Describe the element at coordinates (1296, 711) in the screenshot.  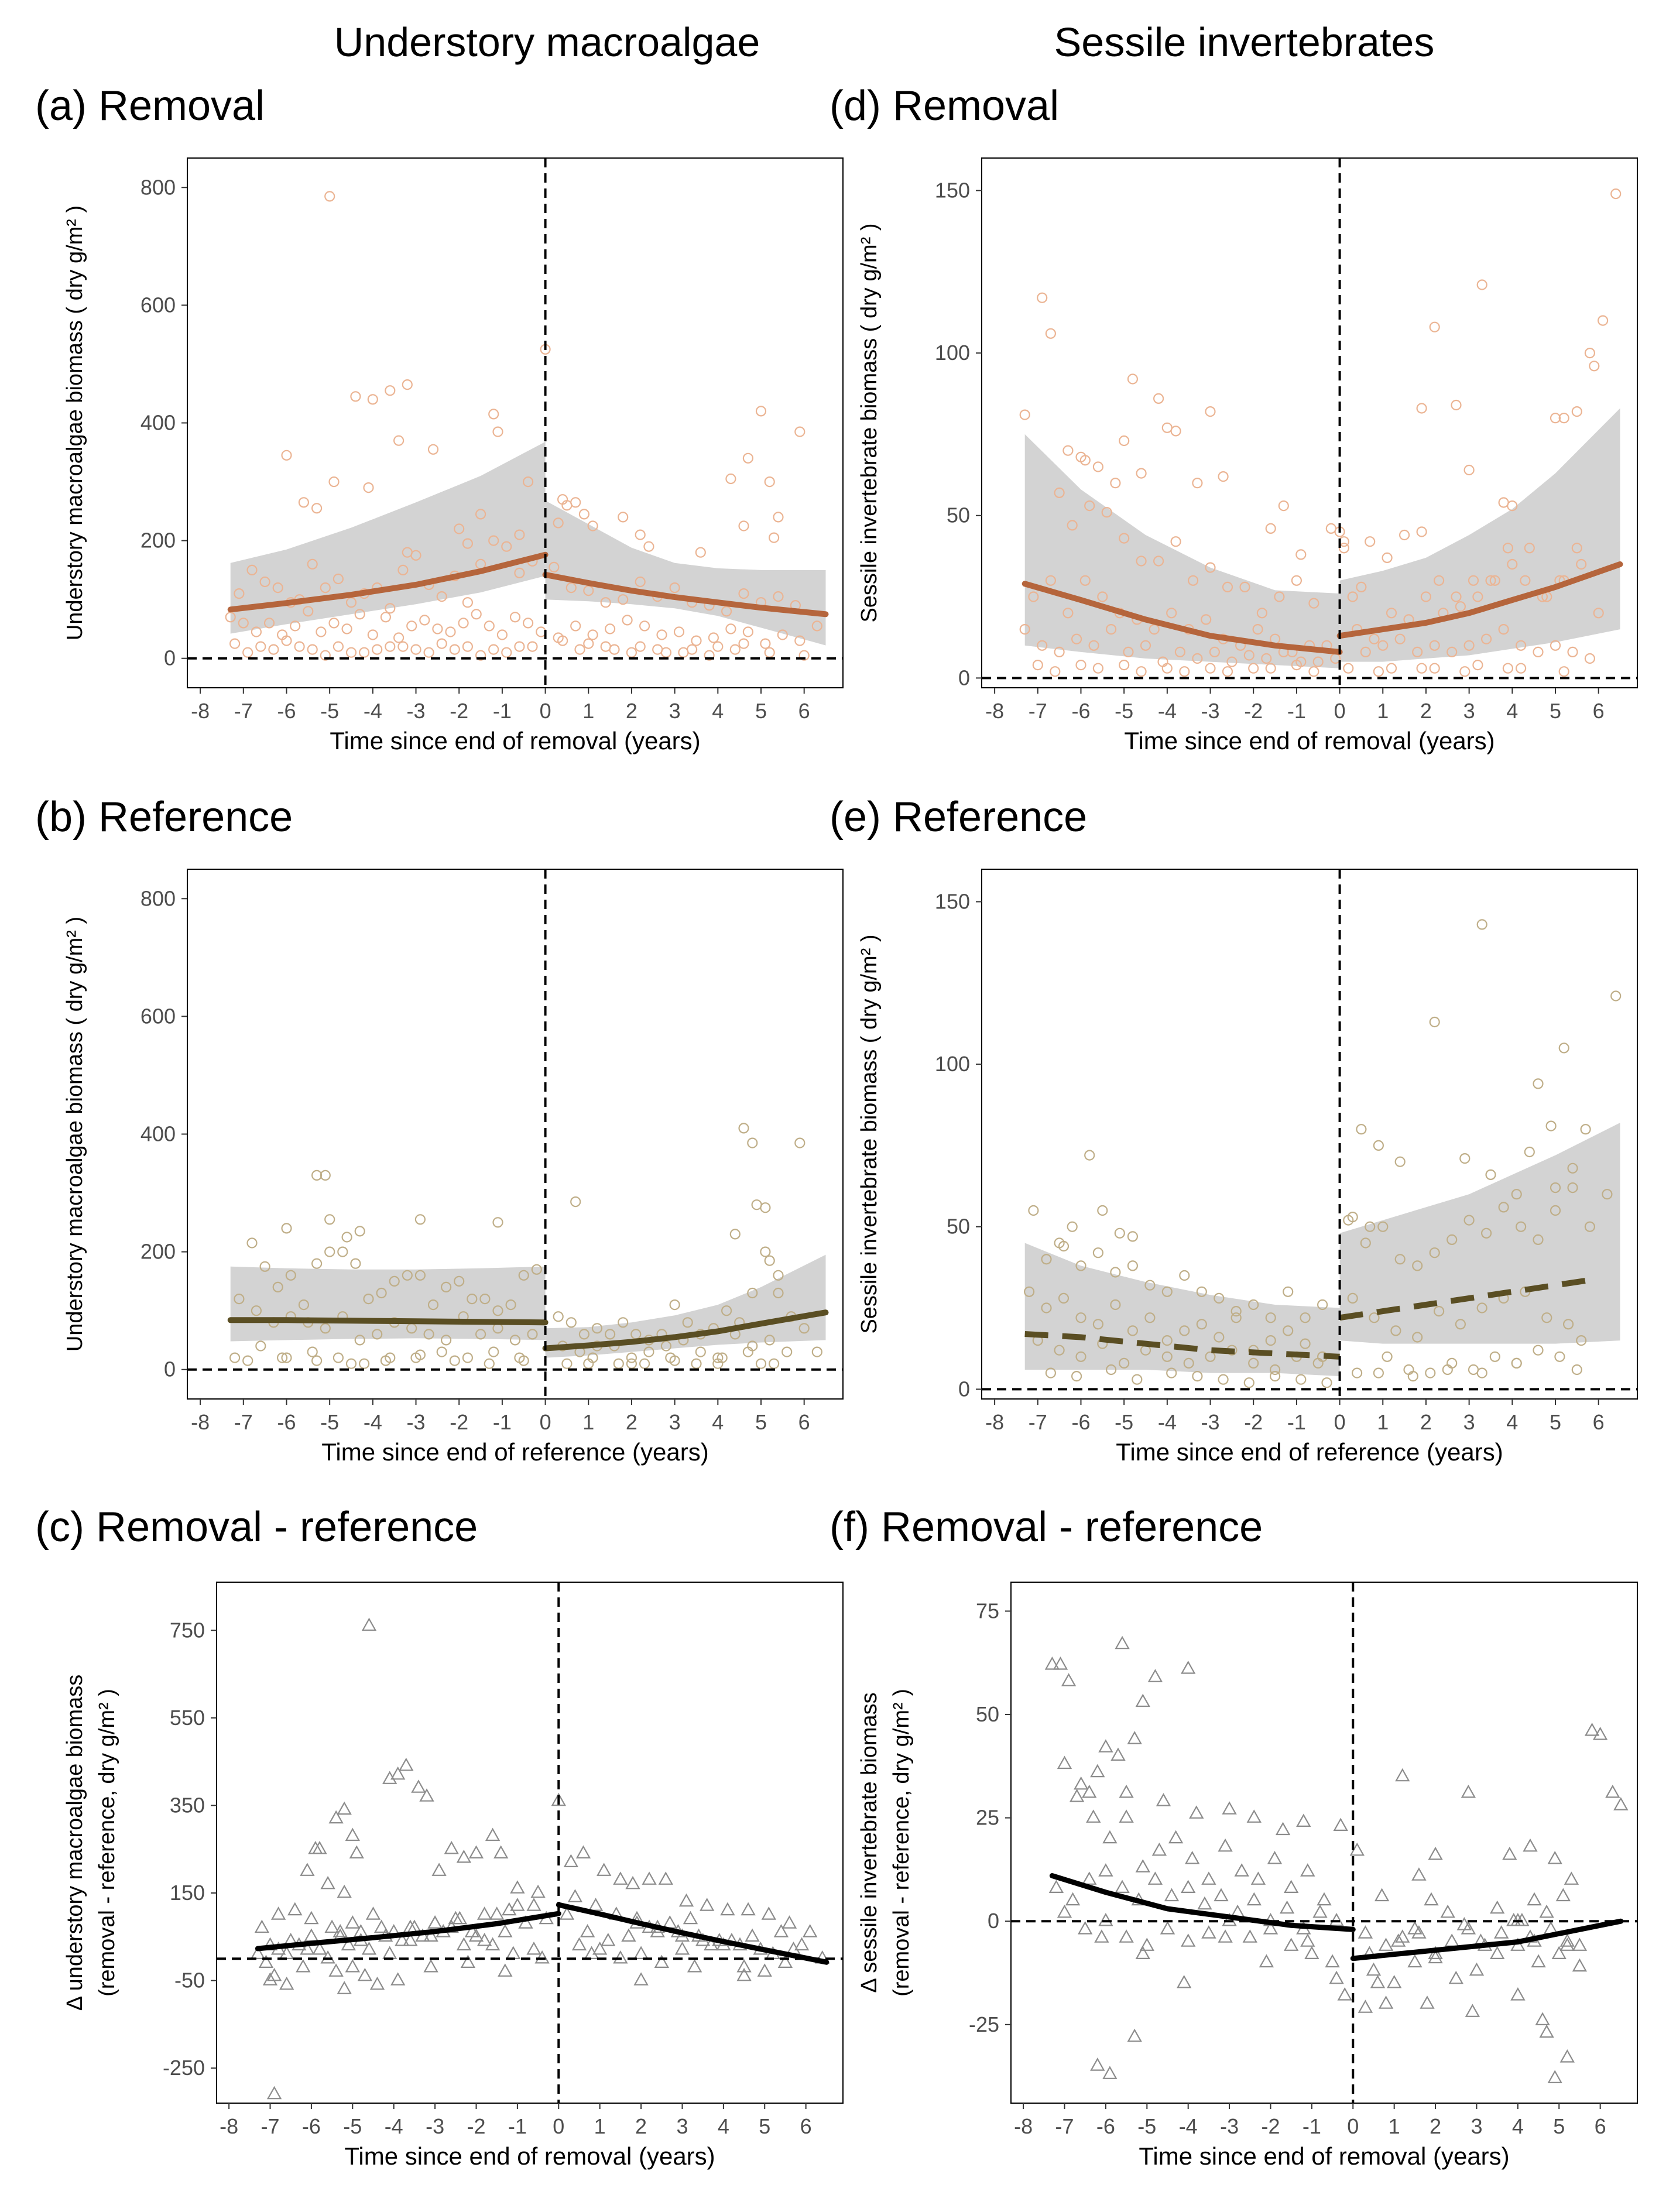
I see `x-tick-label: -1` at that location.